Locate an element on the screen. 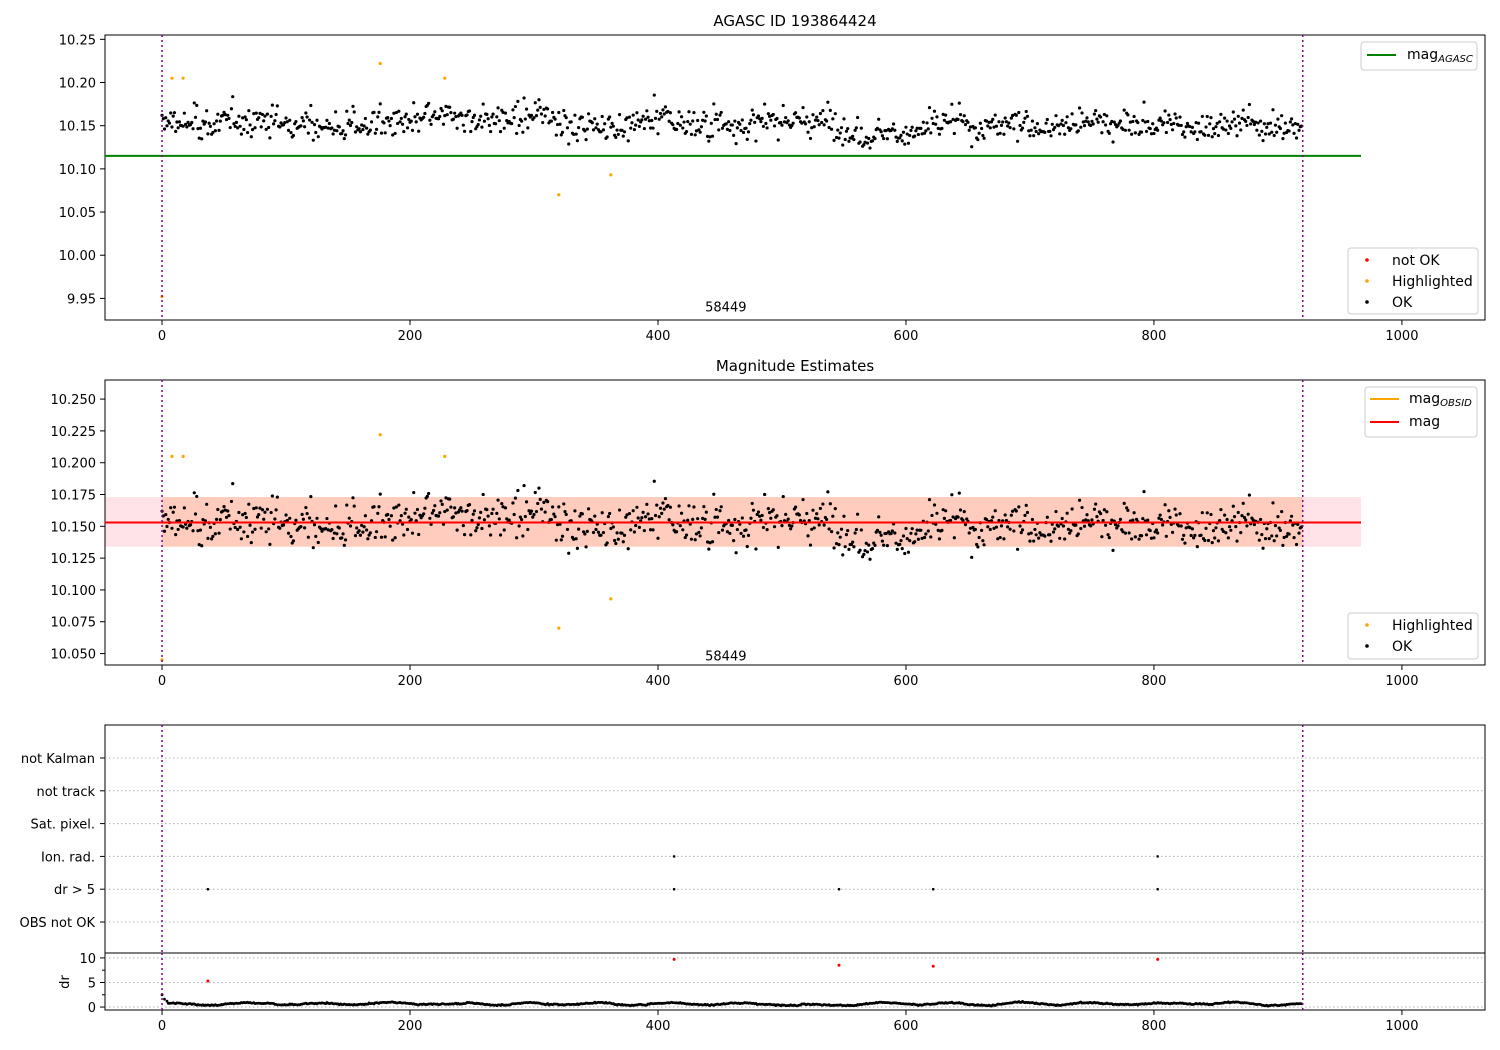  x-tick-label: 1000 is located at coordinates (1401, 681).